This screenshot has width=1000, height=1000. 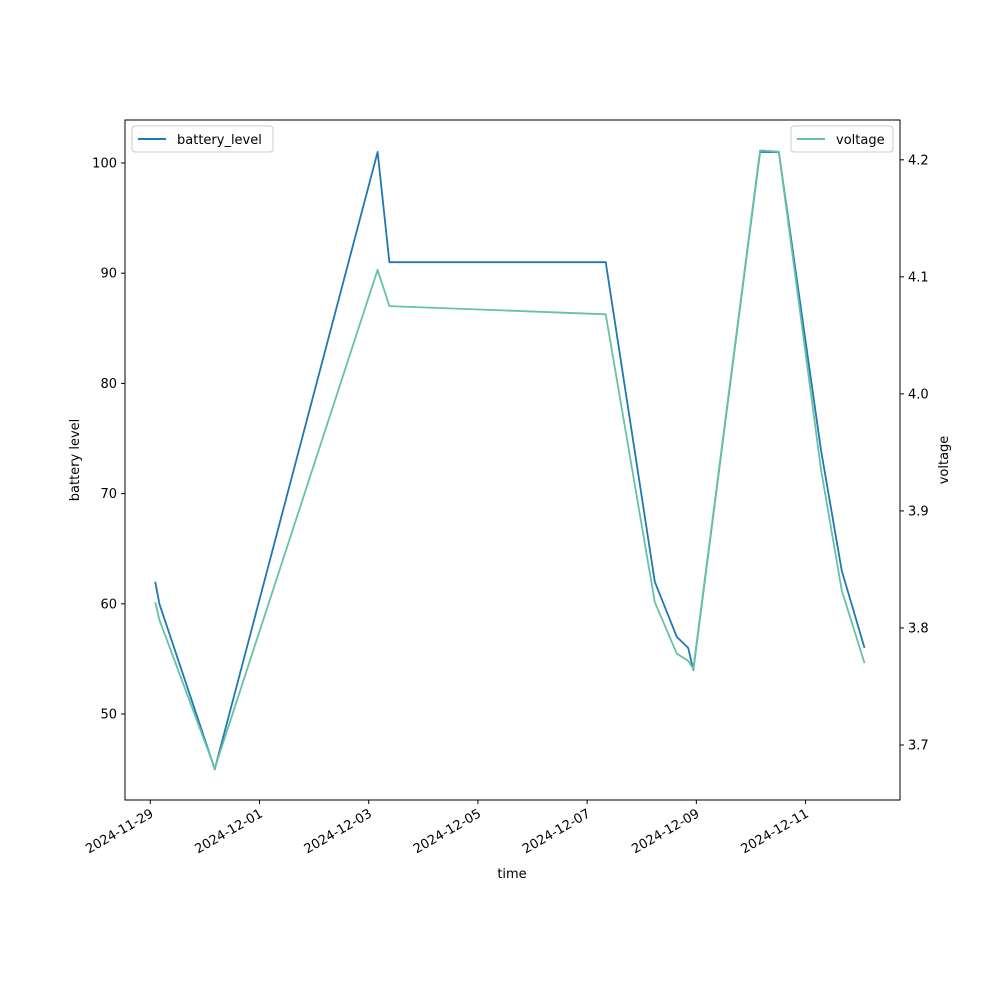 What do you see at coordinates (918, 277) in the screenshot?
I see `y-right-tick-label: 4.1` at bounding box center [918, 277].